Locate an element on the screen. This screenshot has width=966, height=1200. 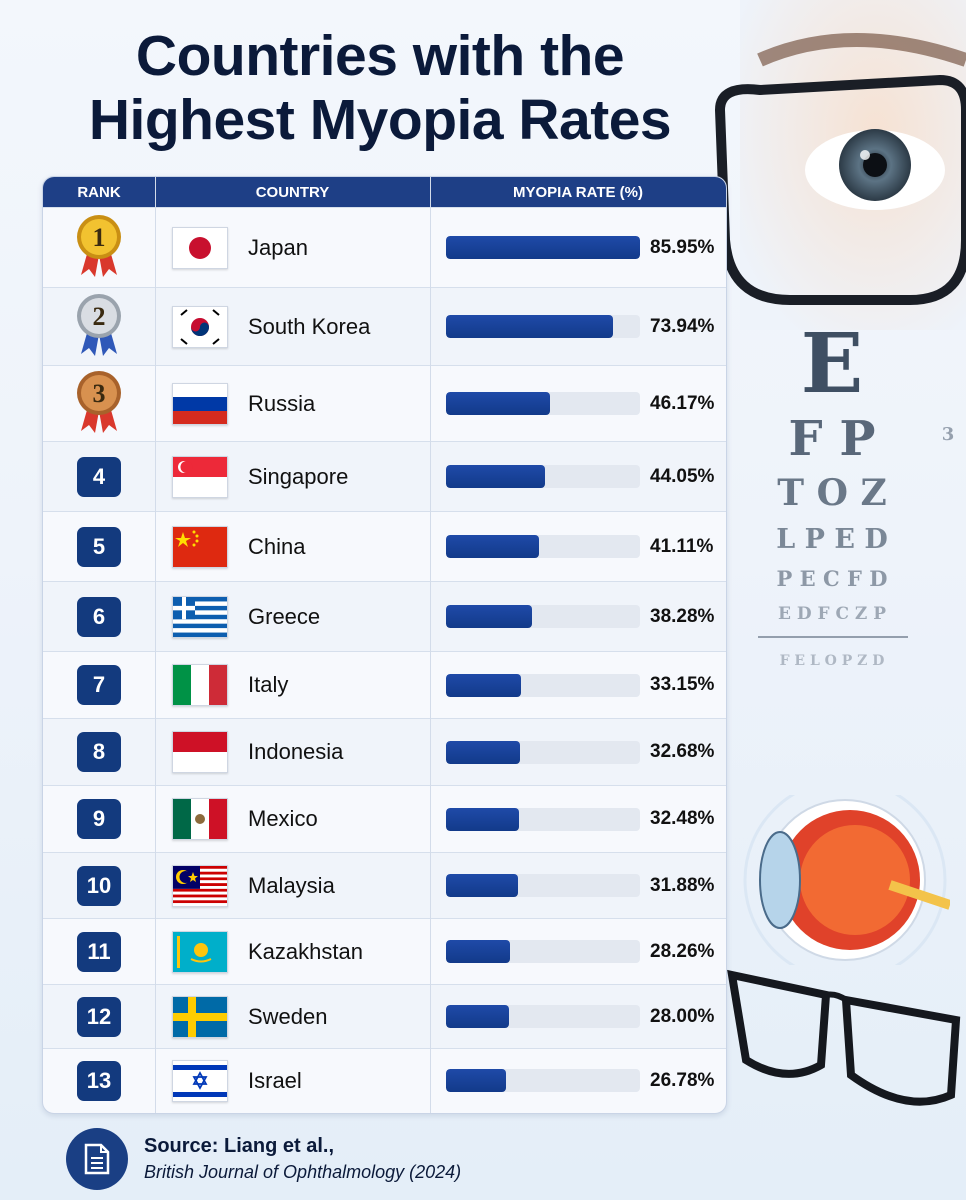
south-korea-flag-icon is located at coordinates (200, 326).